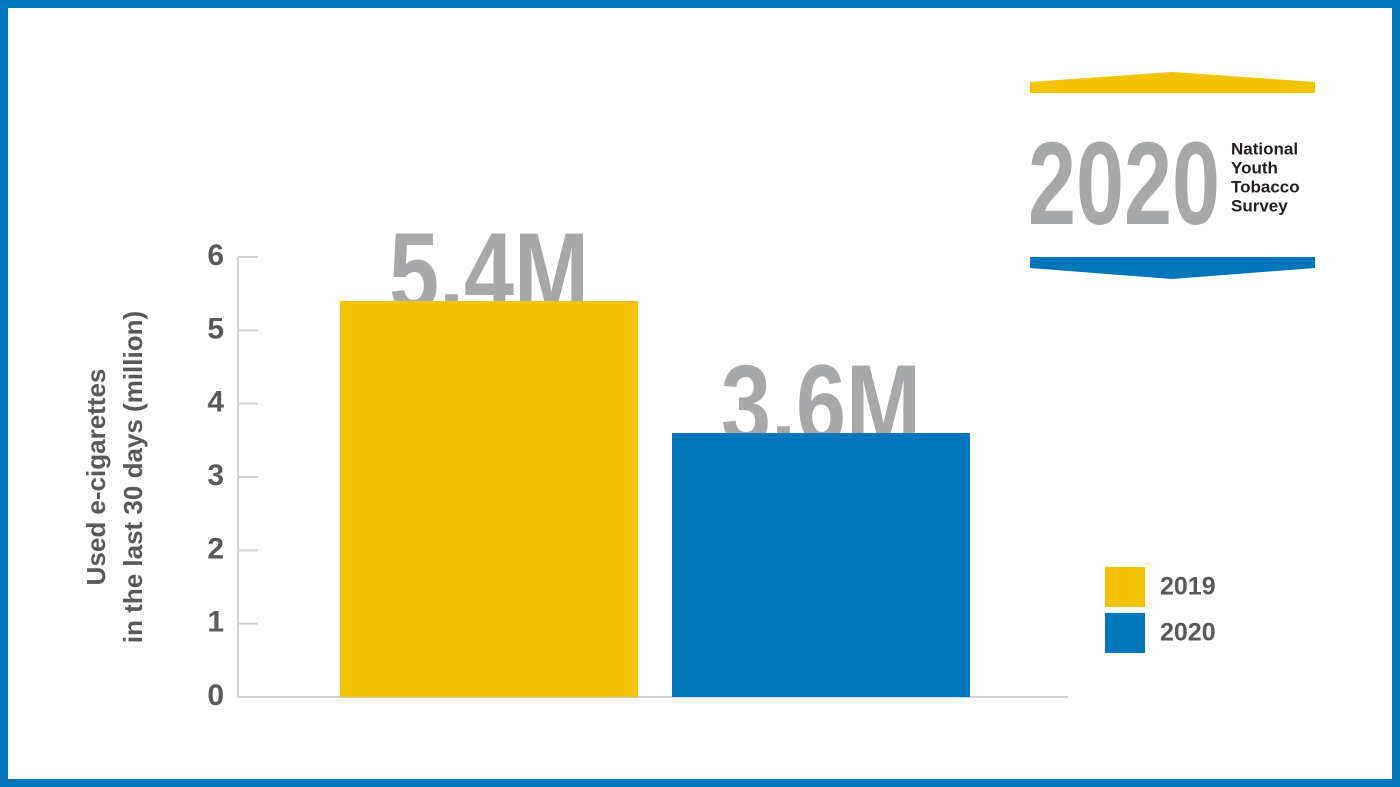 The image size is (1400, 787). I want to click on y-axis-label: in the last 30 days (million), so click(133, 477).